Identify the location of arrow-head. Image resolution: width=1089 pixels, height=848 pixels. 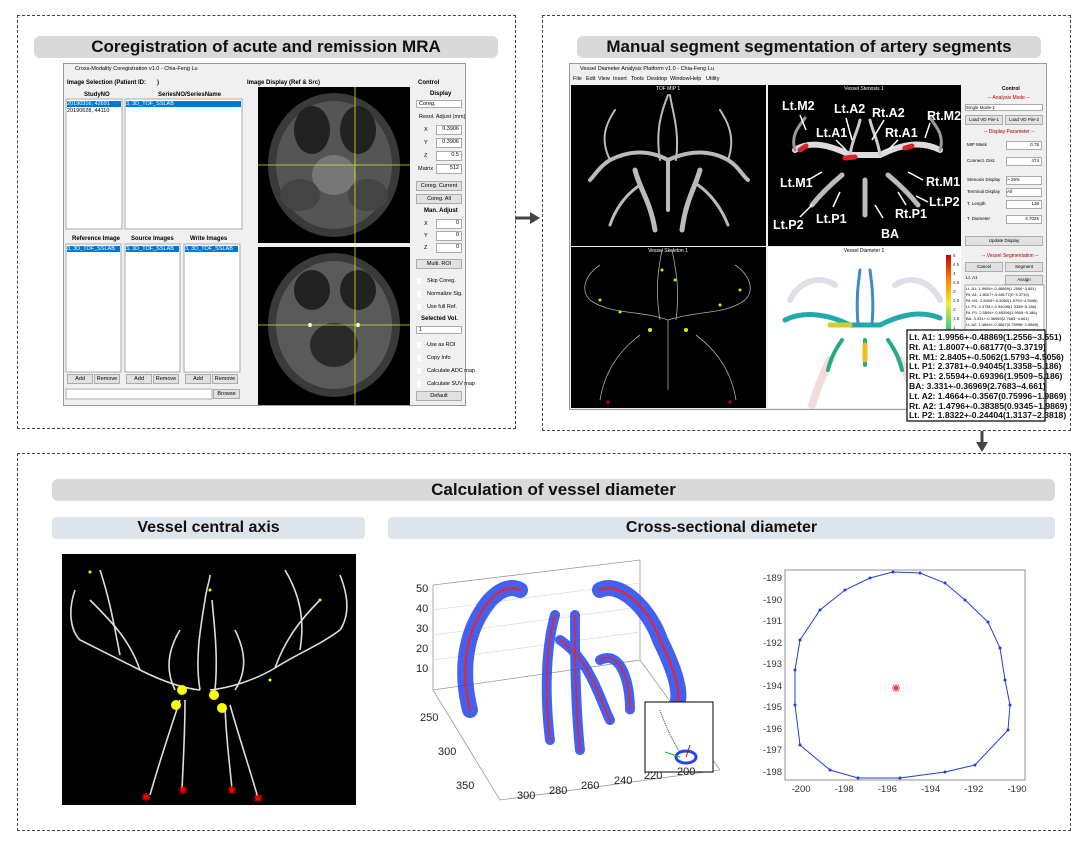
(535, 218).